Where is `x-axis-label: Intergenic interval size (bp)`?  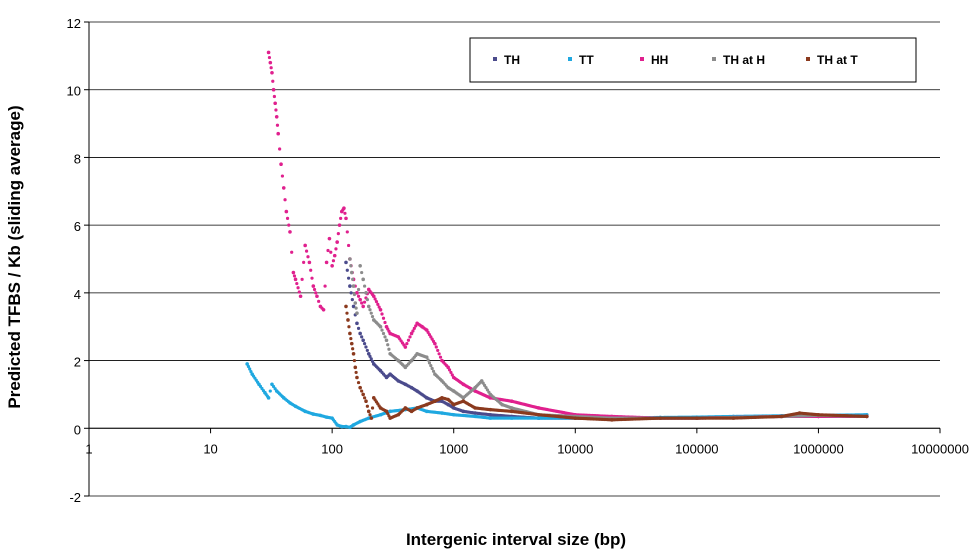
x-axis-label: Intergenic interval size (bp) is located at coordinates (516, 539).